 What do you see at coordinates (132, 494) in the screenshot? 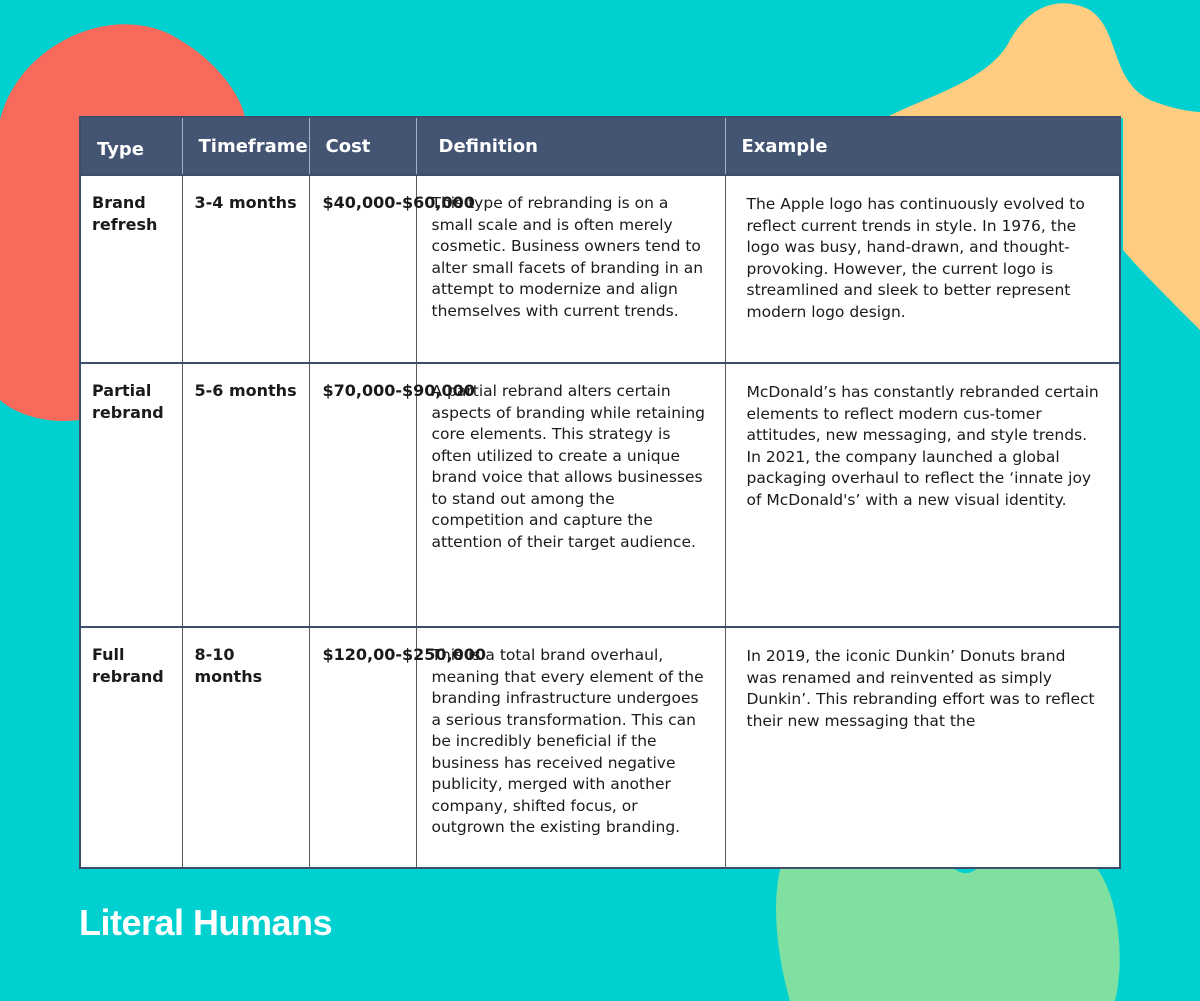
I see `cell-type: Partial rebrand` at bounding box center [132, 494].